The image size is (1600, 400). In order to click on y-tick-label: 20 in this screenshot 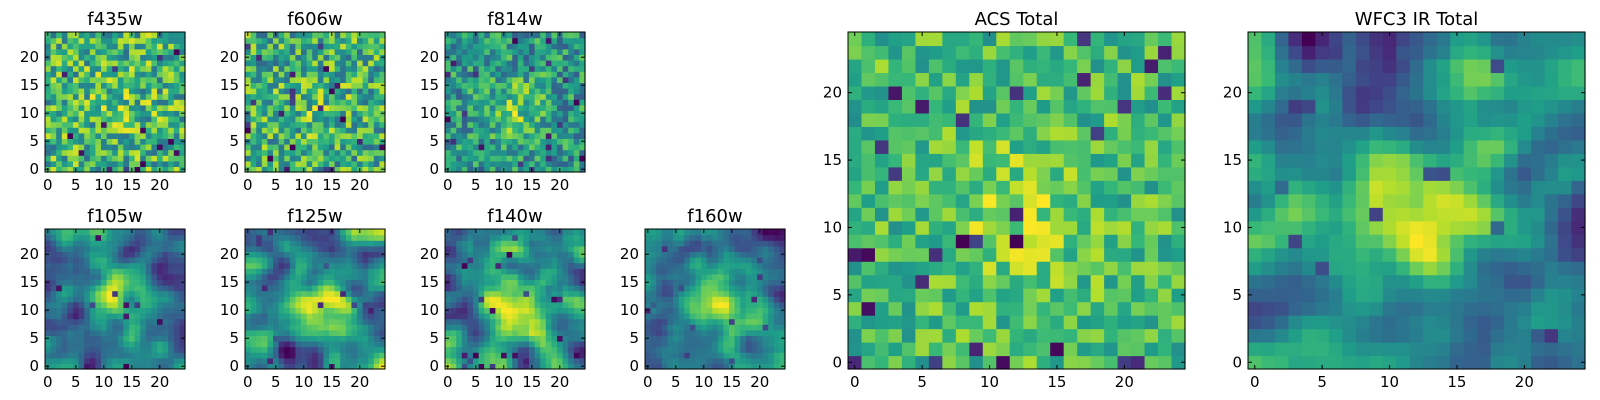, I will do `click(429, 57)`.